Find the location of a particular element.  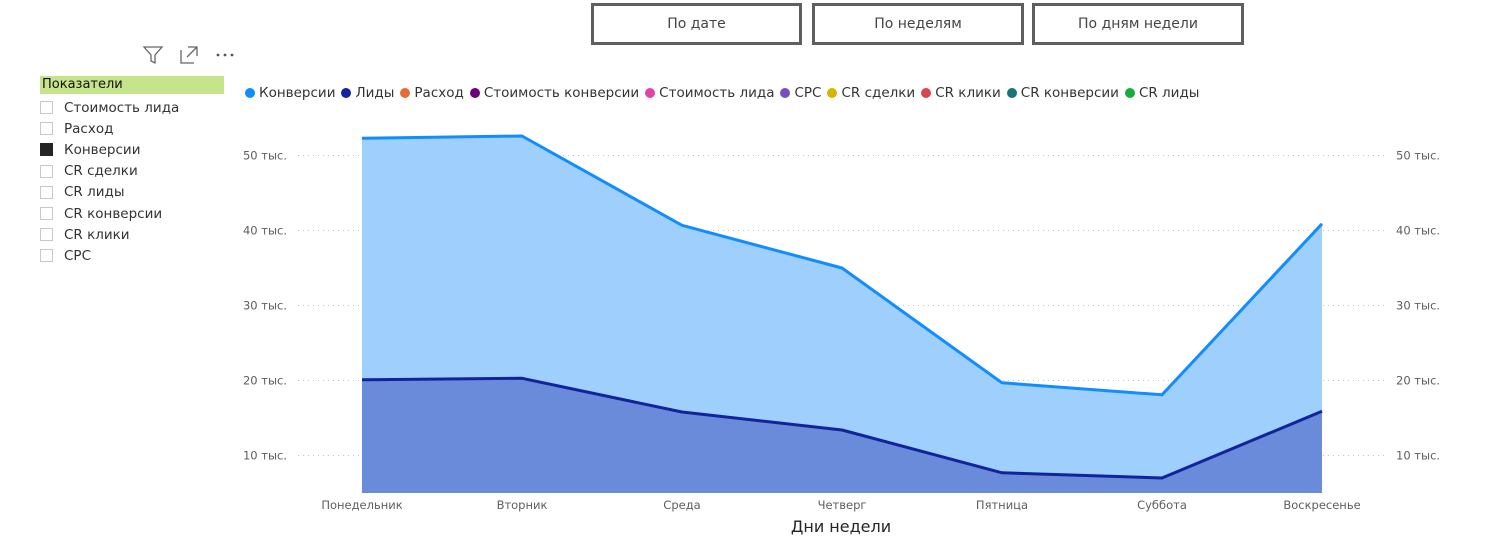

slicer-item: CR сделки is located at coordinates (109, 171).